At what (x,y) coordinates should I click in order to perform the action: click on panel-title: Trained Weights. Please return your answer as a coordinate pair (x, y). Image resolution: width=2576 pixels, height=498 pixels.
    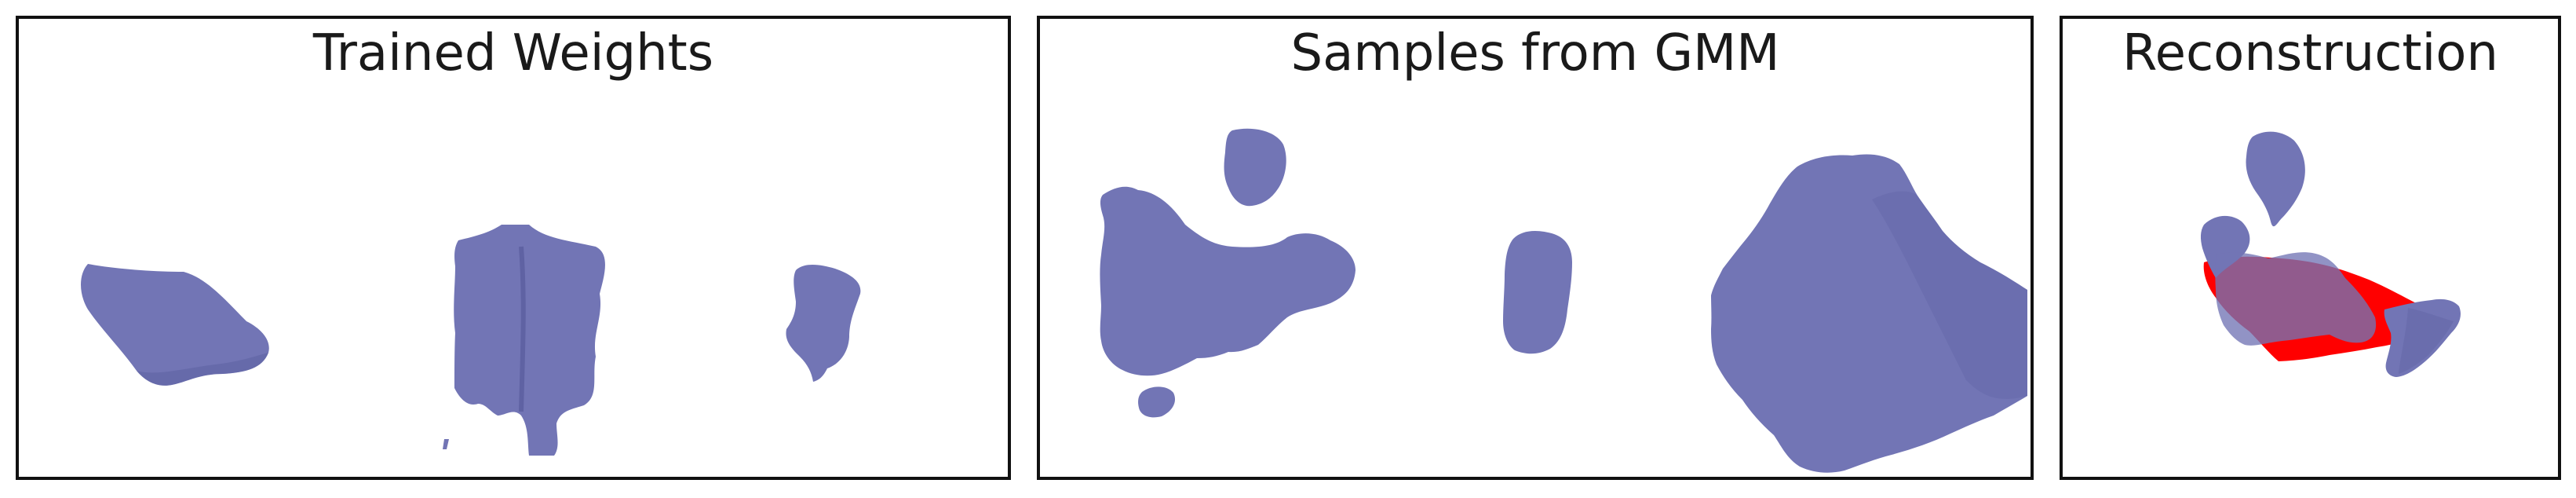
    Looking at the image, I should click on (513, 53).